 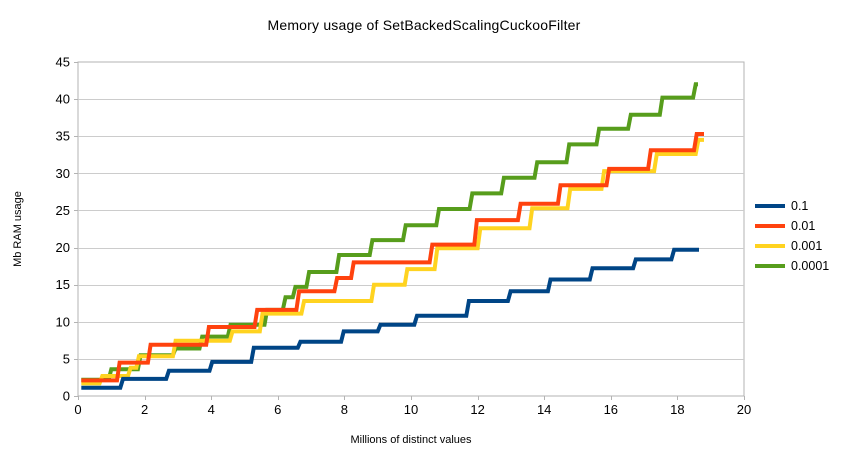 What do you see at coordinates (66, 358) in the screenshot?
I see `y-tick-label-5: 5` at bounding box center [66, 358].